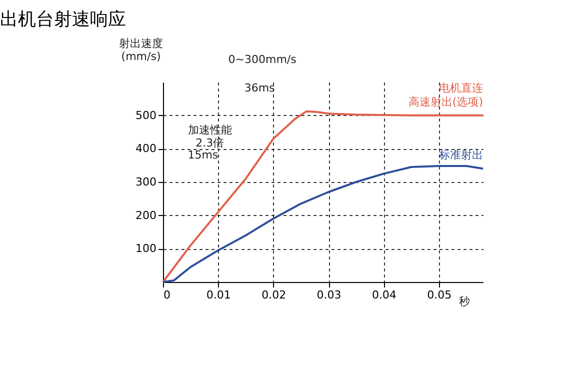 The image size is (588, 368). Describe the element at coordinates (445, 94) in the screenshot. I see `series-label: 电机直连高速射出(选项)` at that location.